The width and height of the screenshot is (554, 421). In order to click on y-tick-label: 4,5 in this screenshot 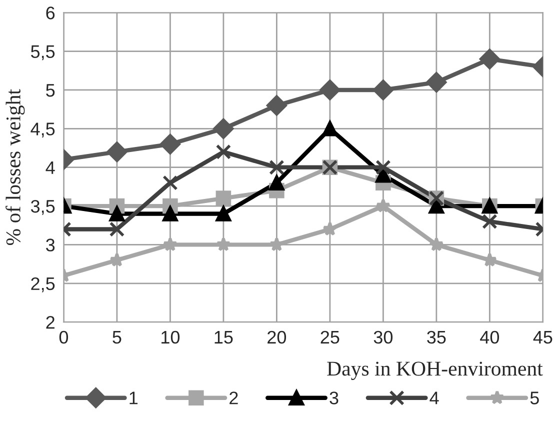, I will do `click(42, 130)`.